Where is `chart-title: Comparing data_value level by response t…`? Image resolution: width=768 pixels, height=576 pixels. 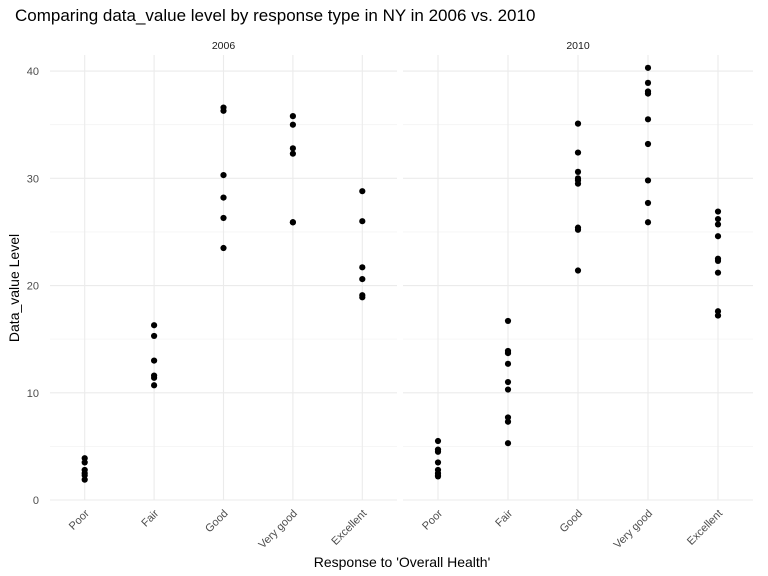
chart-title: Comparing data_value level by response t… is located at coordinates (275, 15).